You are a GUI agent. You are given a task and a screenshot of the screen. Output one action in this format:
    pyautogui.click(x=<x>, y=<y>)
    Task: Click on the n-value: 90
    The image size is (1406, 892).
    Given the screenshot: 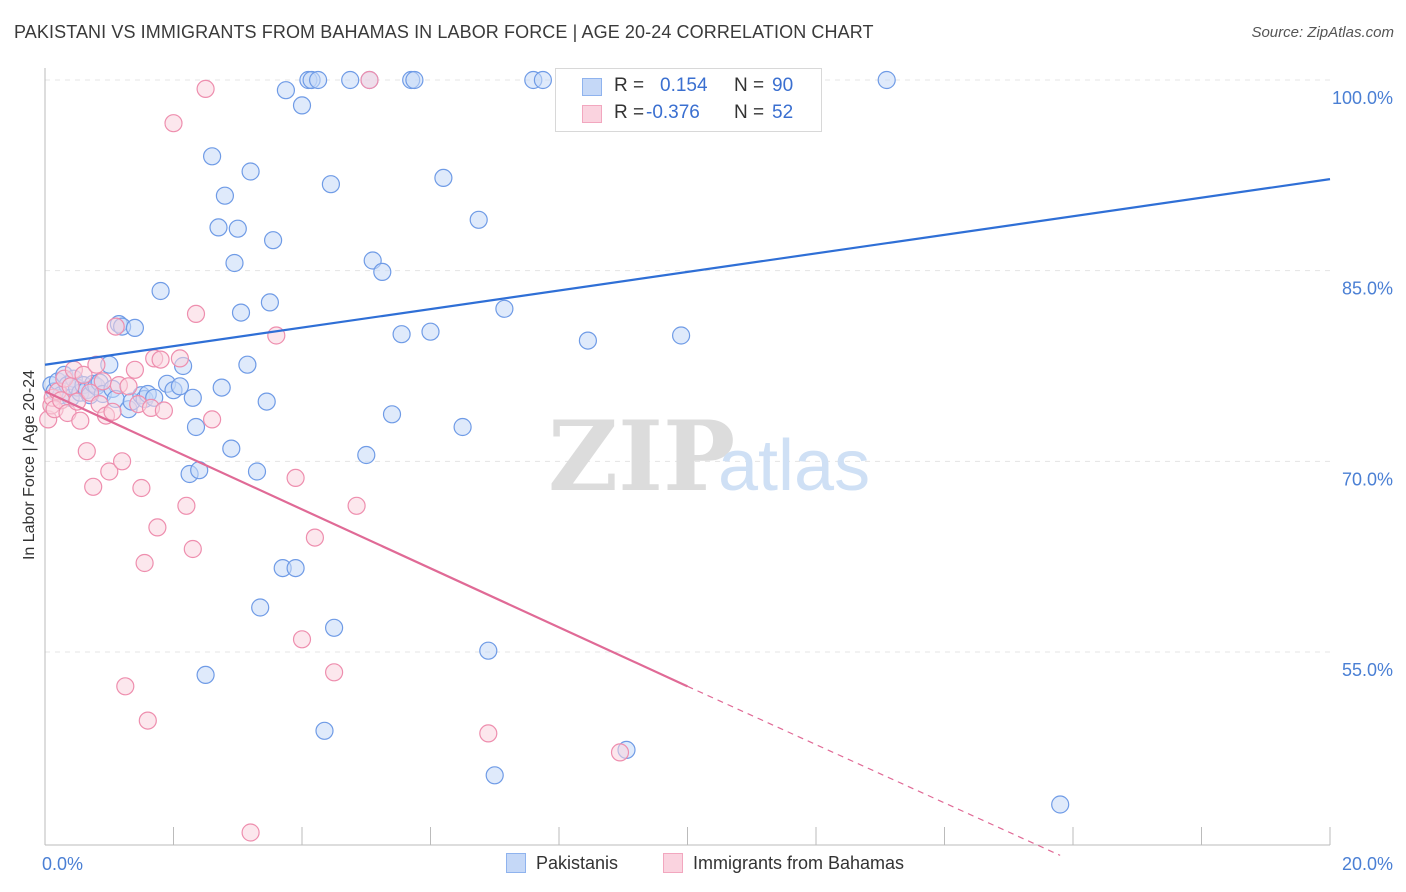 What is the action you would take?
    pyautogui.click(x=783, y=85)
    